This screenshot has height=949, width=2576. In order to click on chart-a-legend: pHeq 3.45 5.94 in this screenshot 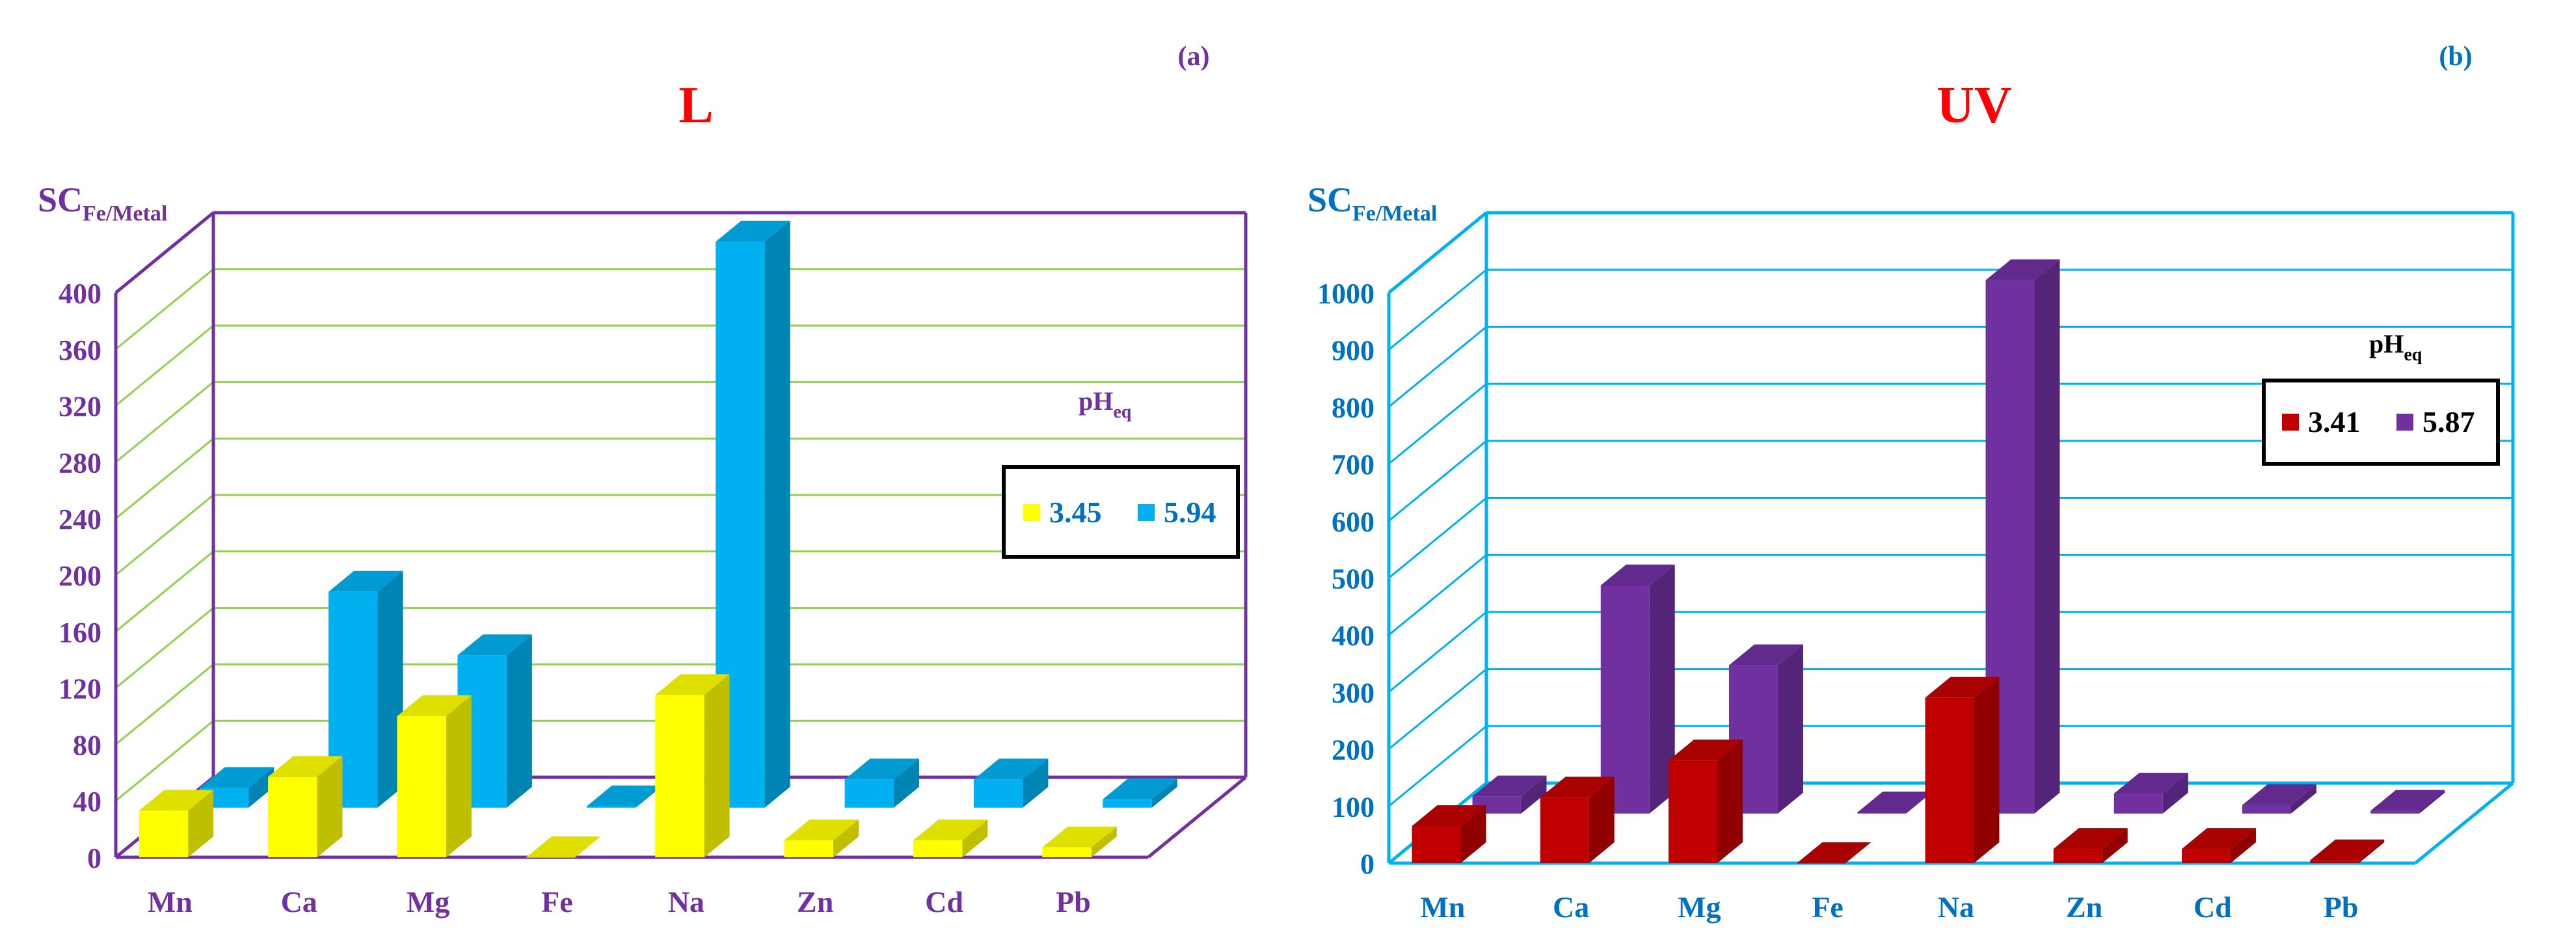, I will do `click(1121, 473)`.